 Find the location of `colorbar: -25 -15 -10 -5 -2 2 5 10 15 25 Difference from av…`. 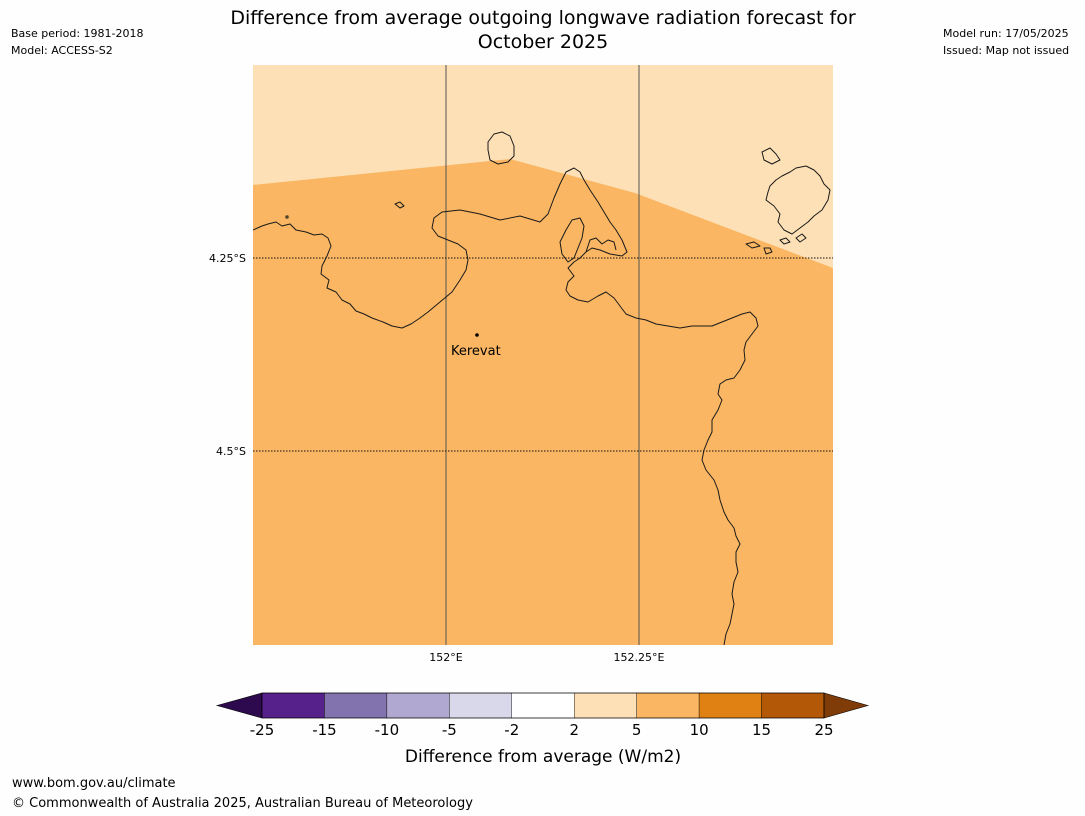

colorbar: -25 -15 -10 -5 -2 2 5 10 15 25 Difference from av… is located at coordinates (542, 729).